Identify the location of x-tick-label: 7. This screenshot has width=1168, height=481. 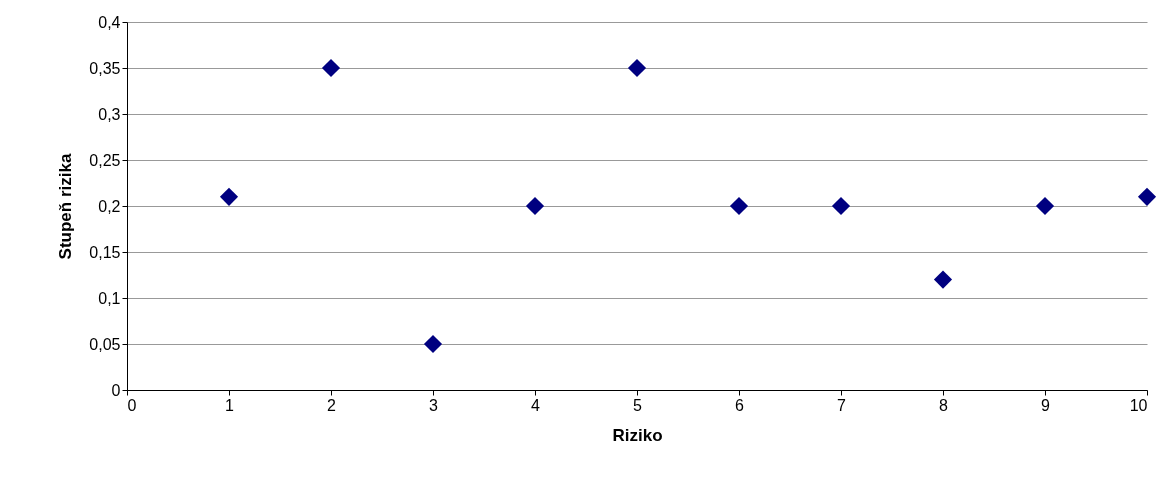
(842, 405).